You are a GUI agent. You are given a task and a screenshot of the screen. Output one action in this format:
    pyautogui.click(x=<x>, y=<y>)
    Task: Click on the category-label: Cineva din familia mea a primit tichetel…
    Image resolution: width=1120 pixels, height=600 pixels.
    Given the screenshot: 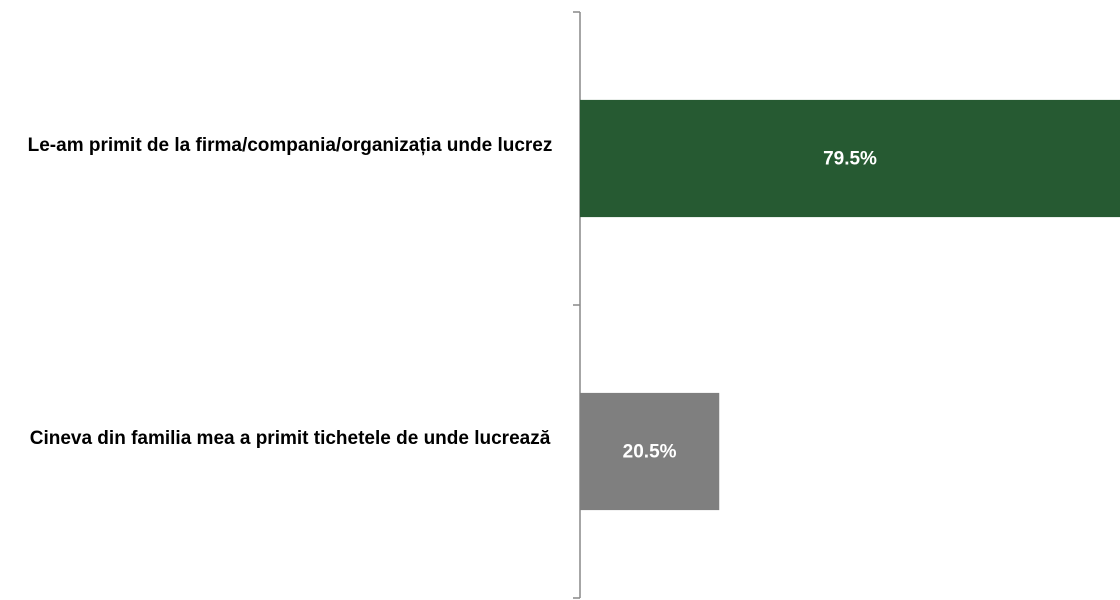 What is the action you would take?
    pyautogui.click(x=290, y=438)
    